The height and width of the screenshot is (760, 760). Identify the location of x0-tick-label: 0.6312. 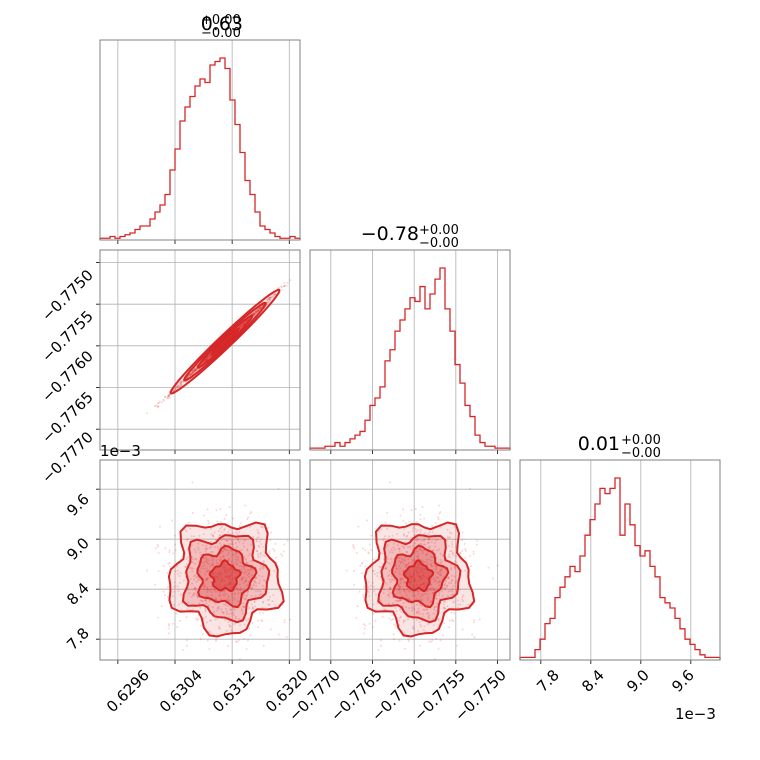
(234, 691).